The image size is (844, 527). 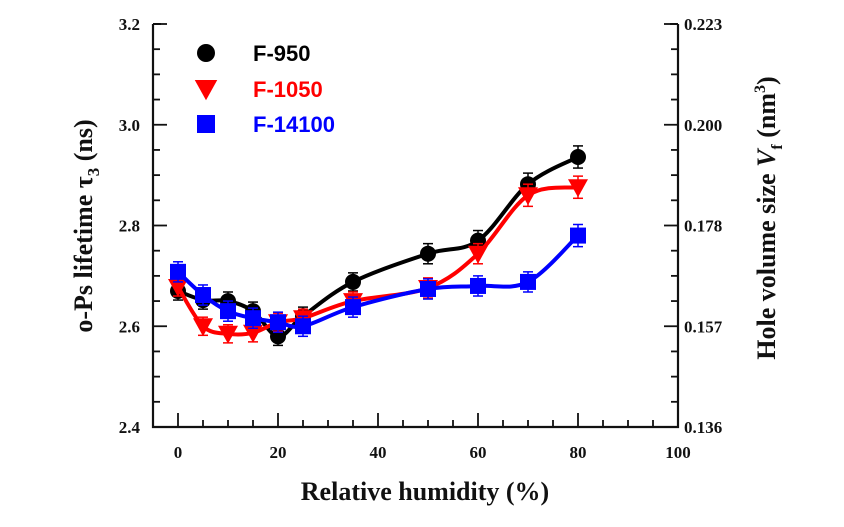 What do you see at coordinates (130, 427) in the screenshot?
I see `y-tick-label: 2.4` at bounding box center [130, 427].